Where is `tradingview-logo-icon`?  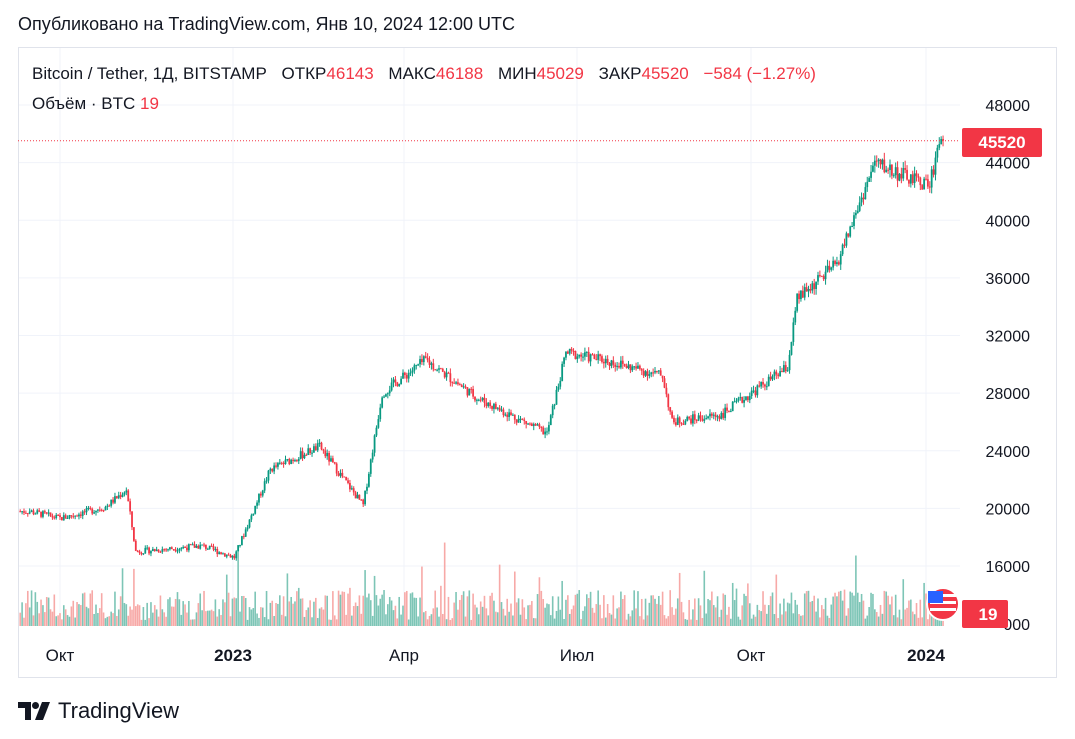
tradingview-logo-icon is located at coordinates (34, 711).